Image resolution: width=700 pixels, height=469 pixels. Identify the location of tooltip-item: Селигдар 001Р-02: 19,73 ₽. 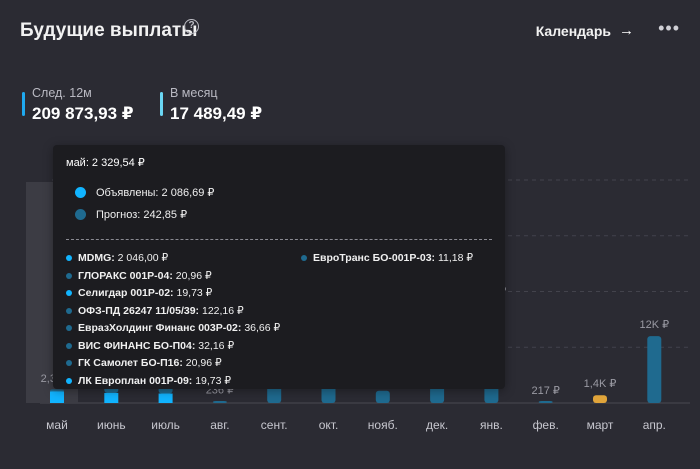
(139, 293).